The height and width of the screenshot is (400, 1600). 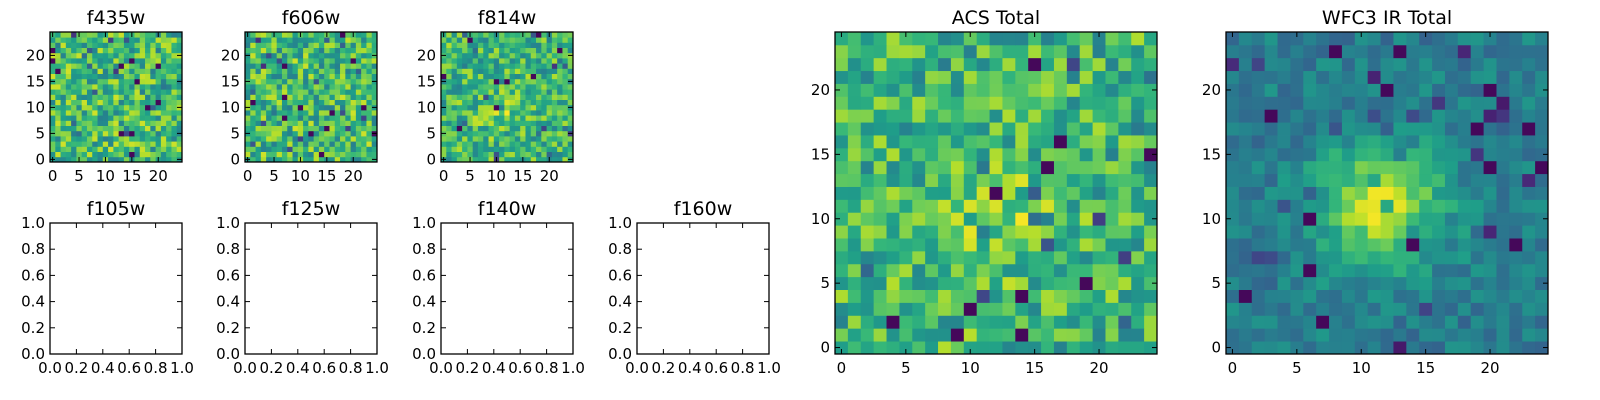 What do you see at coordinates (116, 209) in the screenshot?
I see `panel-title: f105w` at bounding box center [116, 209].